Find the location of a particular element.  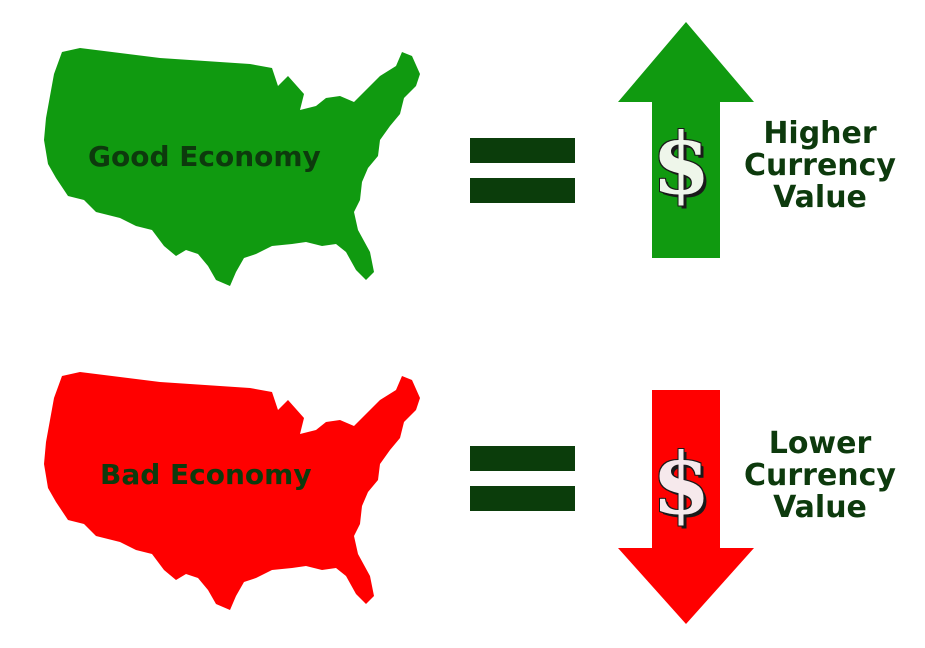

bad-economy-label: Bad Economy is located at coordinates (206, 474).